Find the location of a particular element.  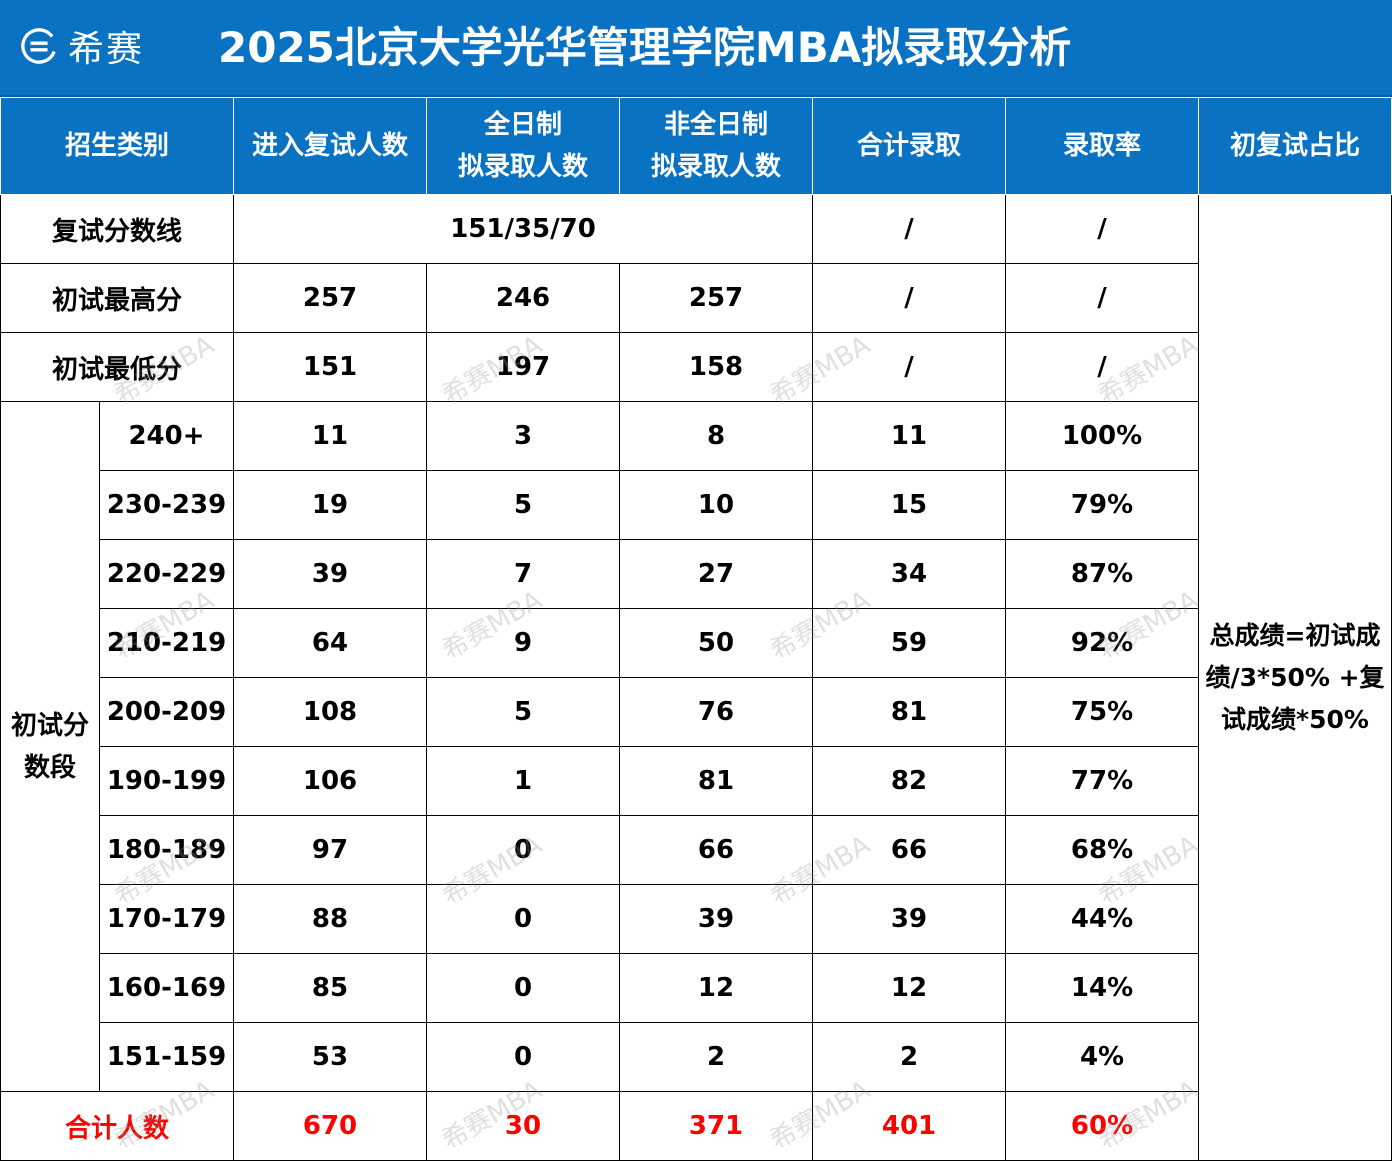

cell-total: 401 is located at coordinates (909, 1126).